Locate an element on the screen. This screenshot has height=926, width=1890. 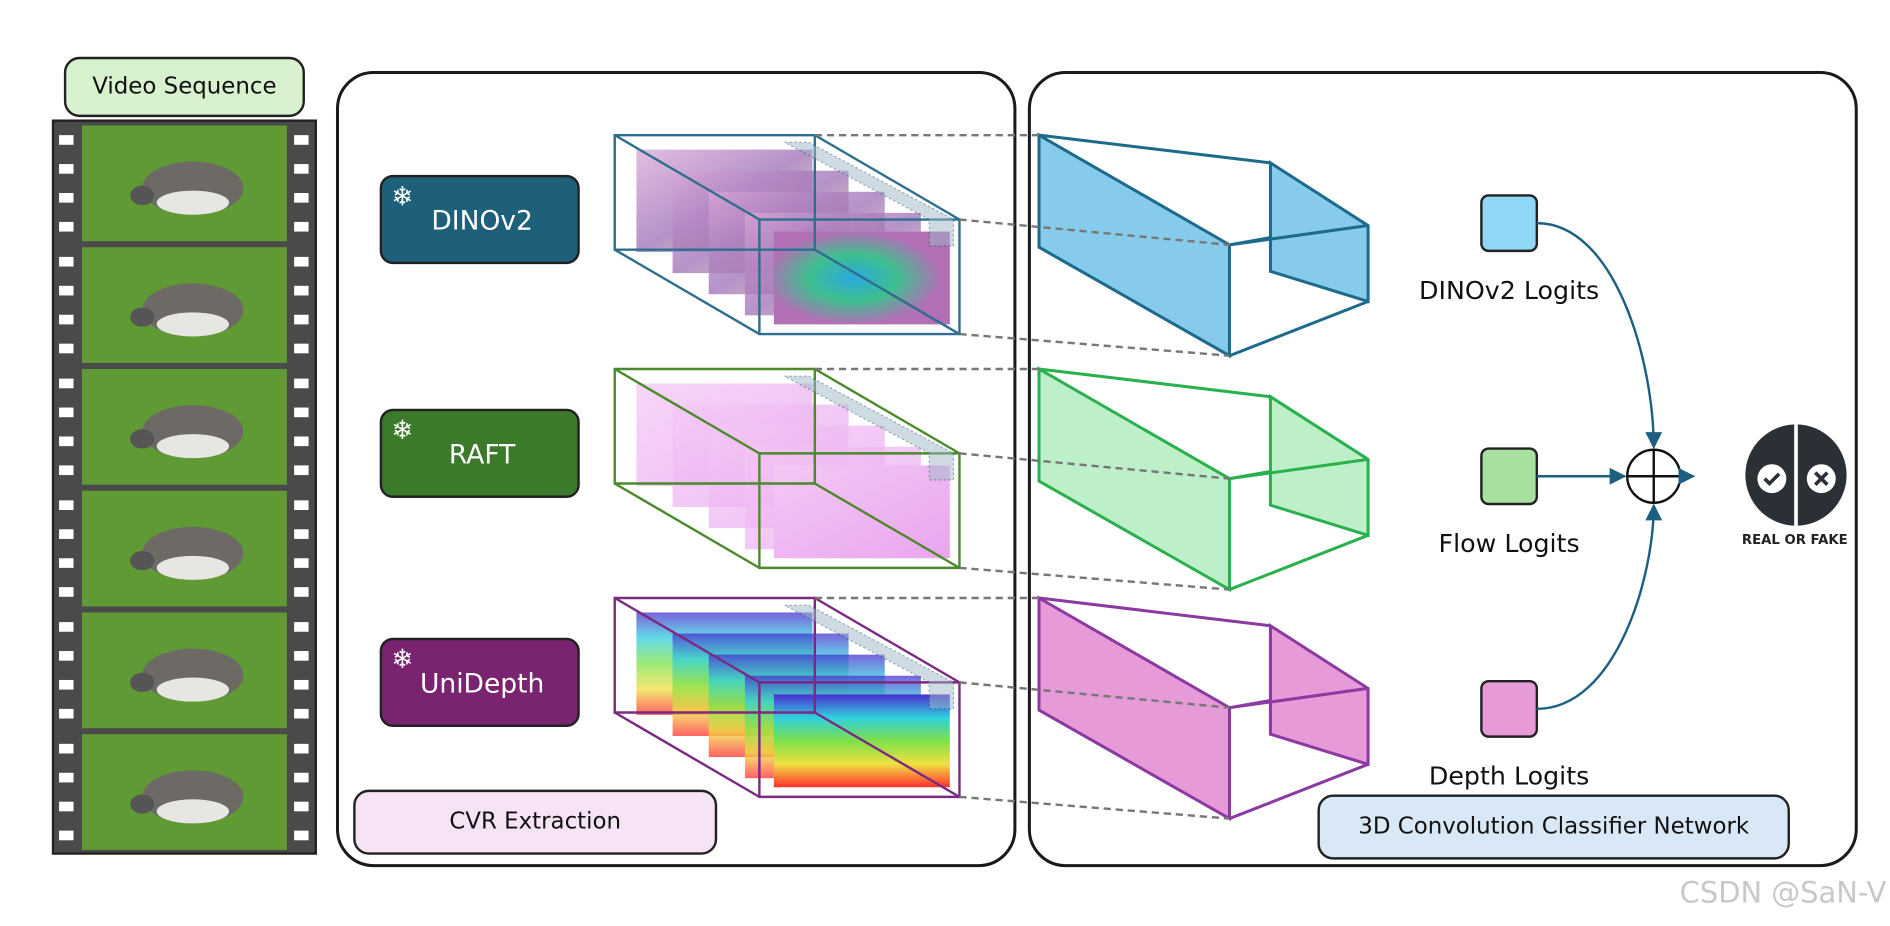
film-strip is located at coordinates (184, 487).